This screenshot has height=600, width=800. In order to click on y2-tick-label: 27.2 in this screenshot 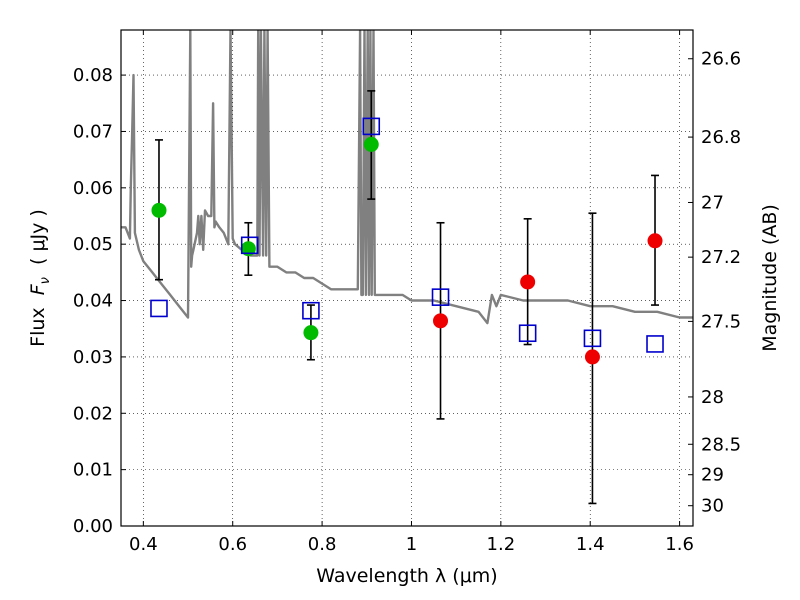, I will do `click(721, 257)`.